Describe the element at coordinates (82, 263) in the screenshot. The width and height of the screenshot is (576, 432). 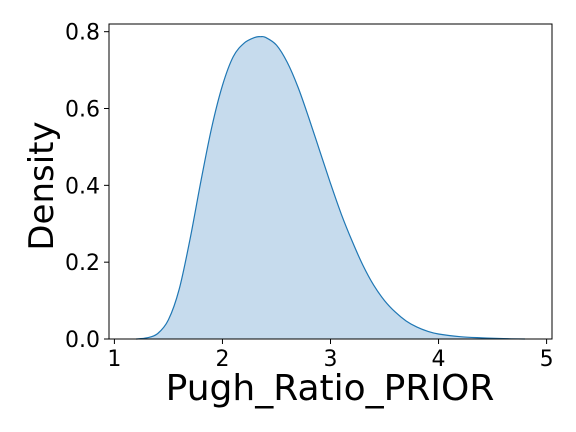
I see `y-tick-label: 0.2` at that location.